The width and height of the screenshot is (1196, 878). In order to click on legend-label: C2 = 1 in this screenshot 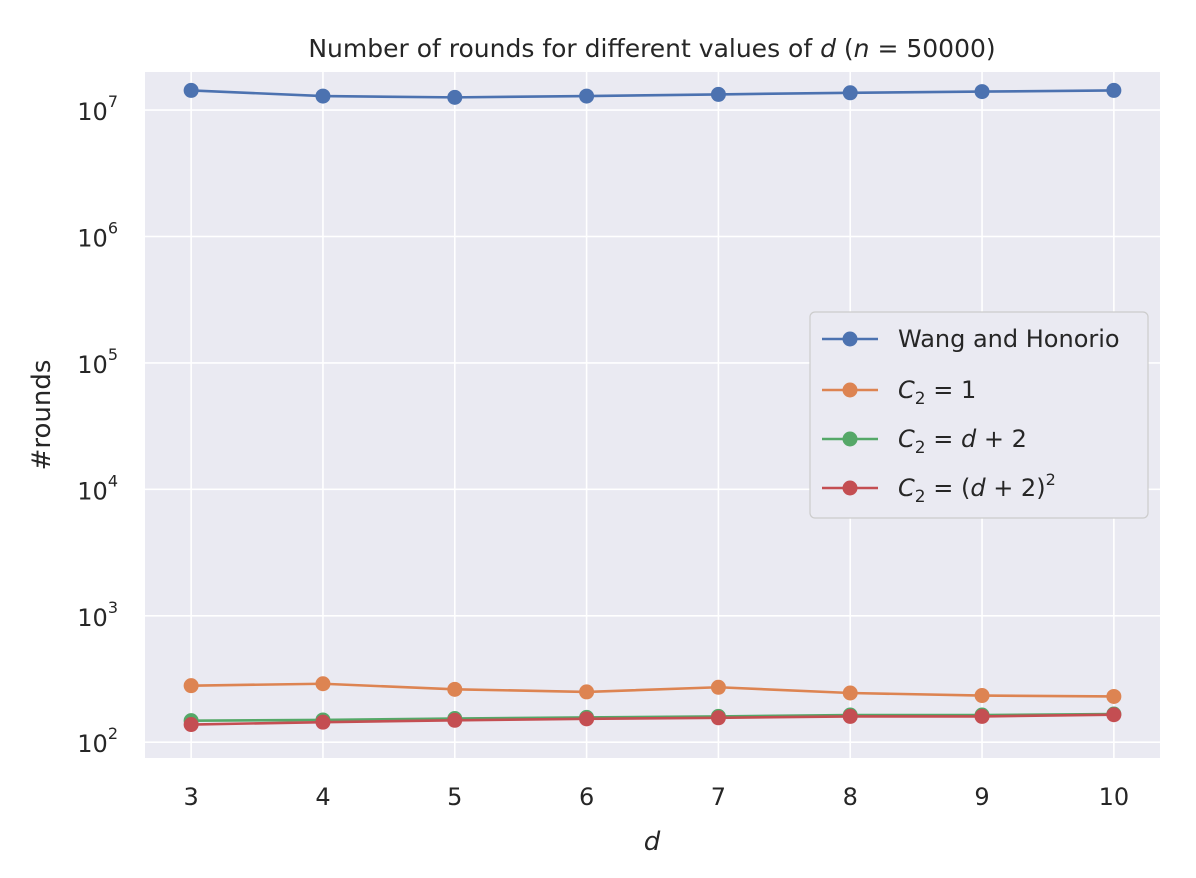, I will do `click(937, 392)`.